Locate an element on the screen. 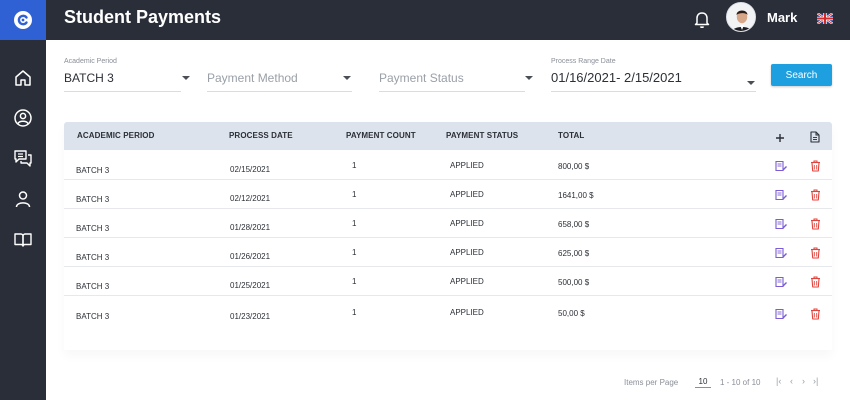 The height and width of the screenshot is (400, 850). items-per-page-label: Items per Page is located at coordinates (651, 382).